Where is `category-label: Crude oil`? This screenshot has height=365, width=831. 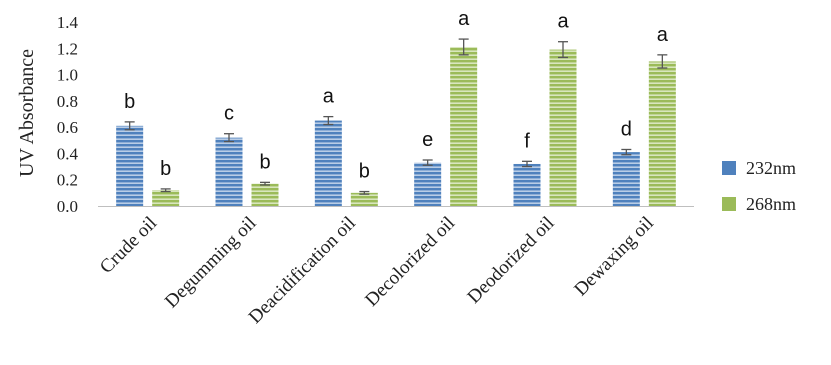
category-label: Crude oil is located at coordinates (128, 245).